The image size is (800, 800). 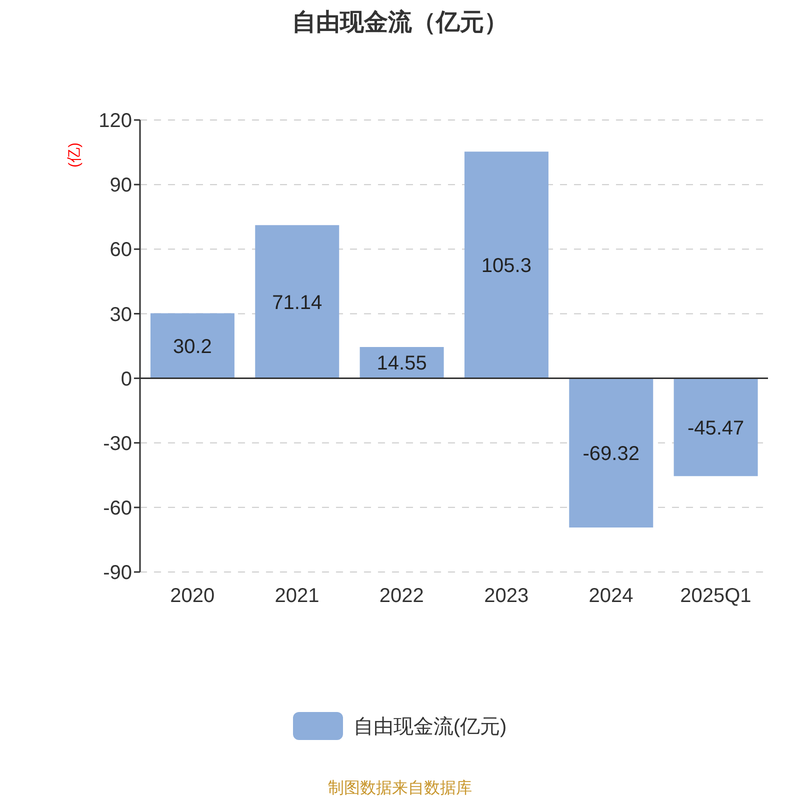 I want to click on x-tick-label: 2020, so click(x=192, y=596).